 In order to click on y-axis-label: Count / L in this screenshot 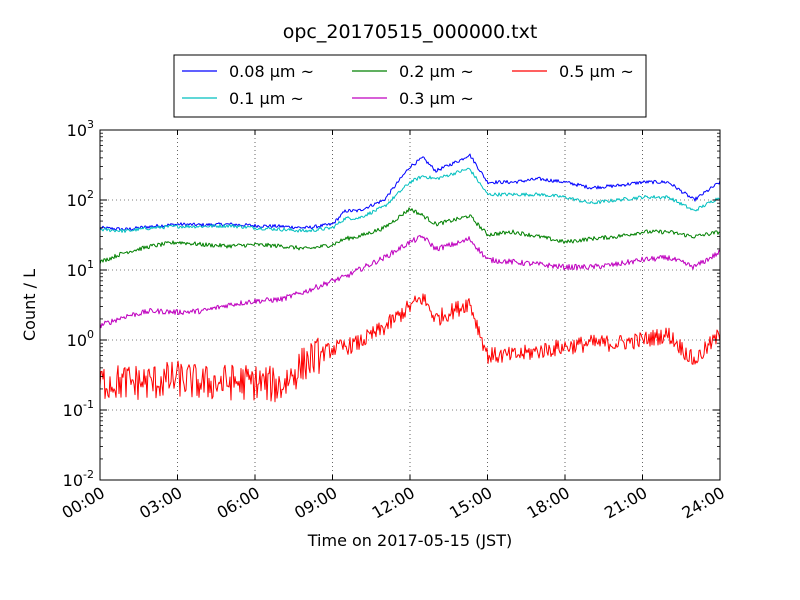, I will do `click(29, 305)`.